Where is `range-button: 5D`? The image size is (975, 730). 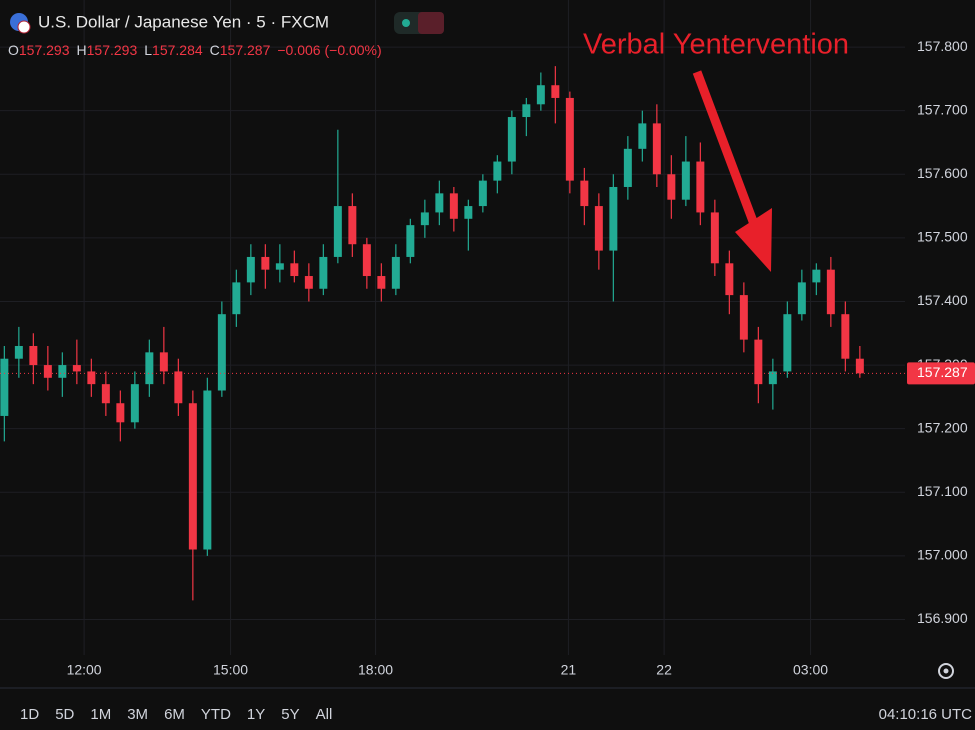 range-button: 5D is located at coordinates (64, 714).